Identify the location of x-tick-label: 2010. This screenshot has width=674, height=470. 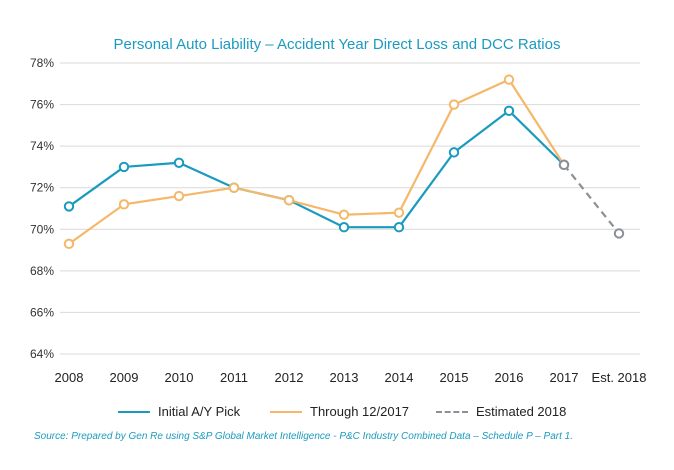
(179, 377).